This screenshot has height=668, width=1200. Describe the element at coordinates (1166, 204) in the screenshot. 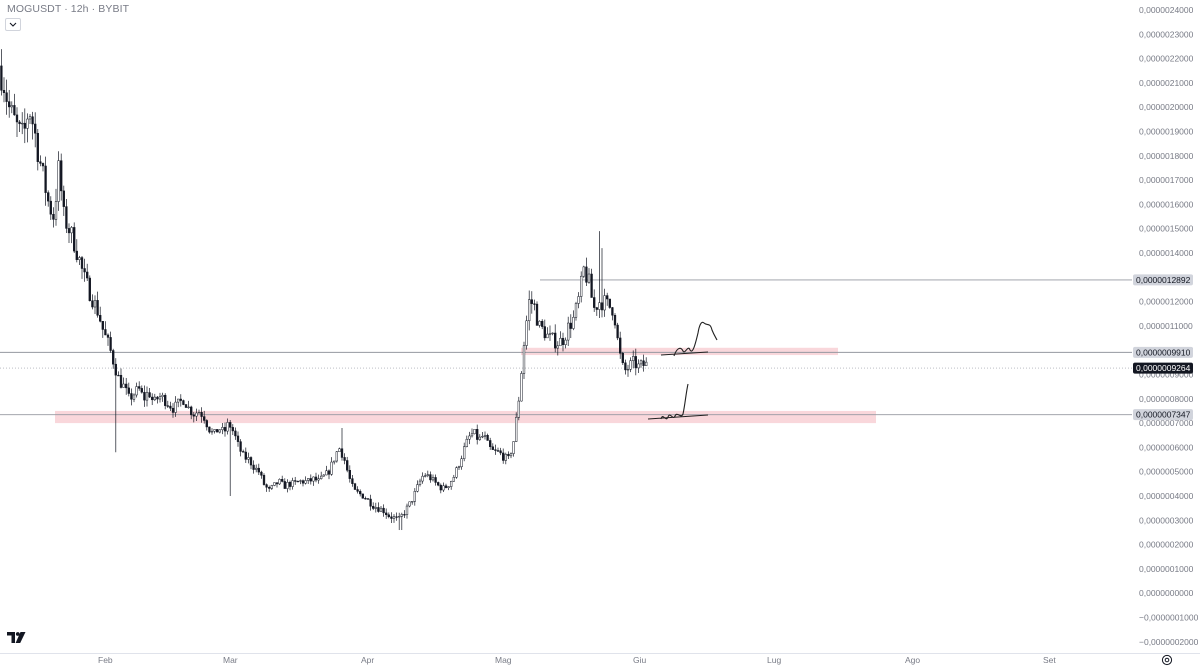

I see `price-tick-label: 0,0000016000` at that location.